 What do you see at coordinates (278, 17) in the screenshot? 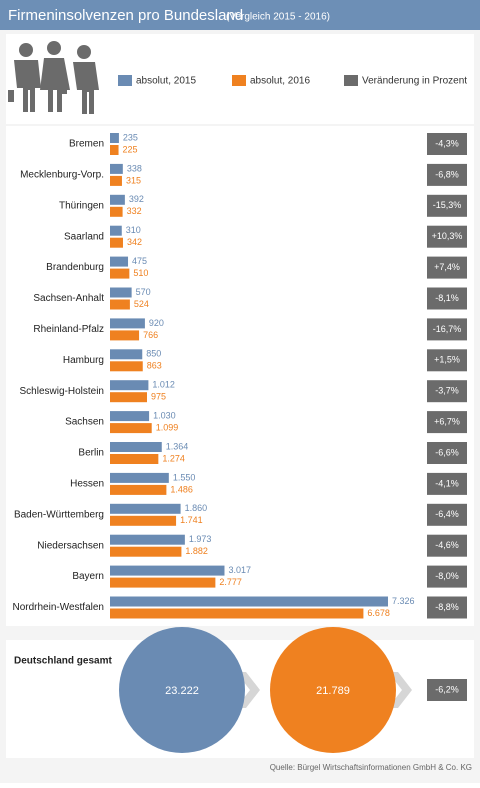
I see `chart-subtitle: (Vergleich 2015 - 2016)` at bounding box center [278, 17].